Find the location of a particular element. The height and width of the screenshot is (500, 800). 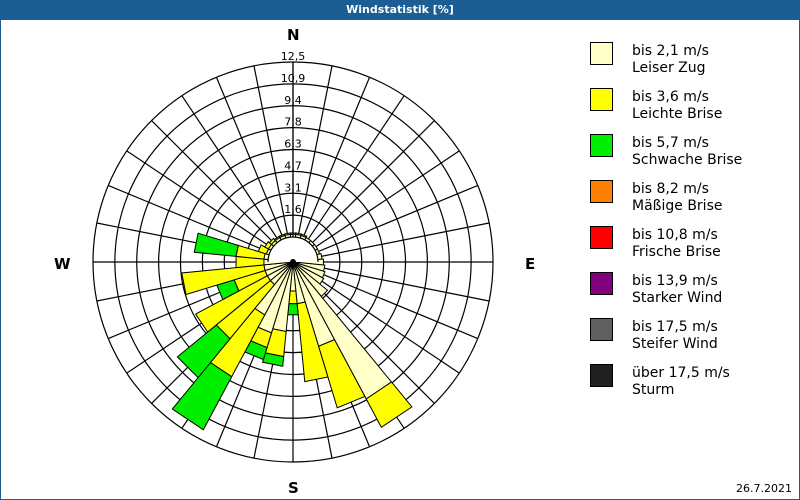

wind-bar-segment is located at coordinates (293, 309).